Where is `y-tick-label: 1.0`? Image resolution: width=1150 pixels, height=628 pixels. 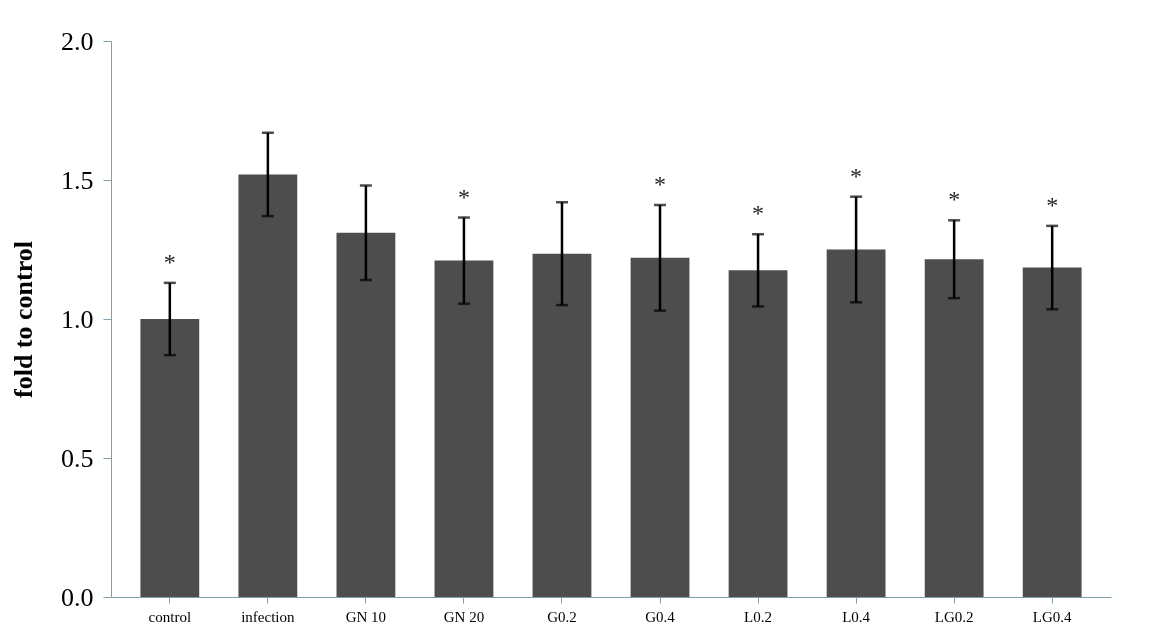
y-tick-label: 1.0 is located at coordinates (77, 319).